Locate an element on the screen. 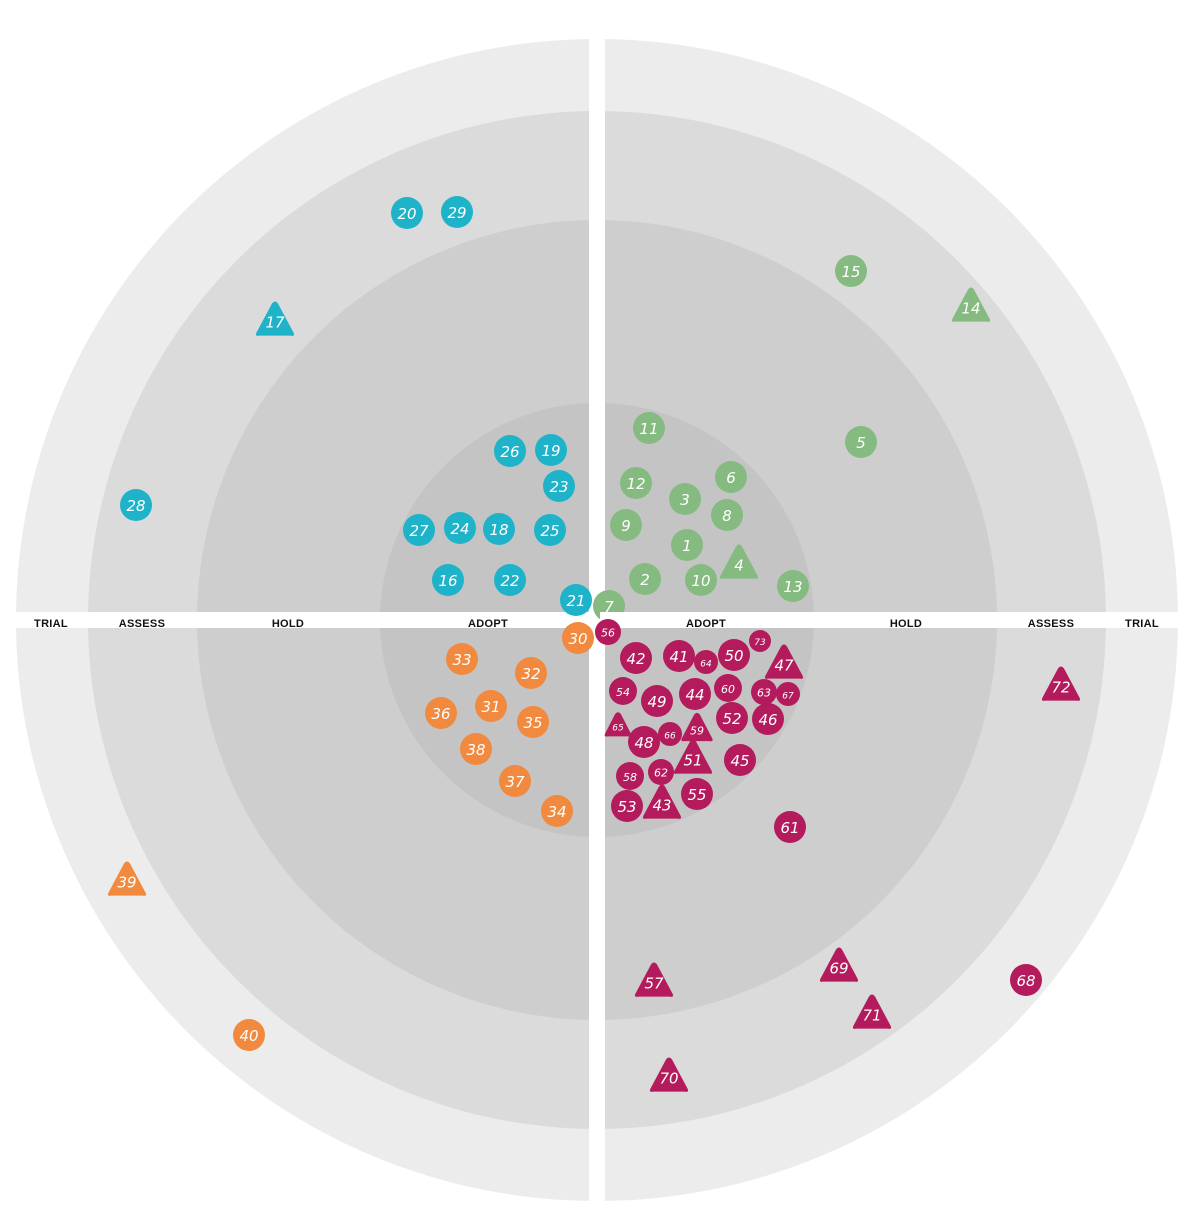 This screenshot has width=1200, height=1218. blip-44-label: 44 is located at coordinates (694, 695).